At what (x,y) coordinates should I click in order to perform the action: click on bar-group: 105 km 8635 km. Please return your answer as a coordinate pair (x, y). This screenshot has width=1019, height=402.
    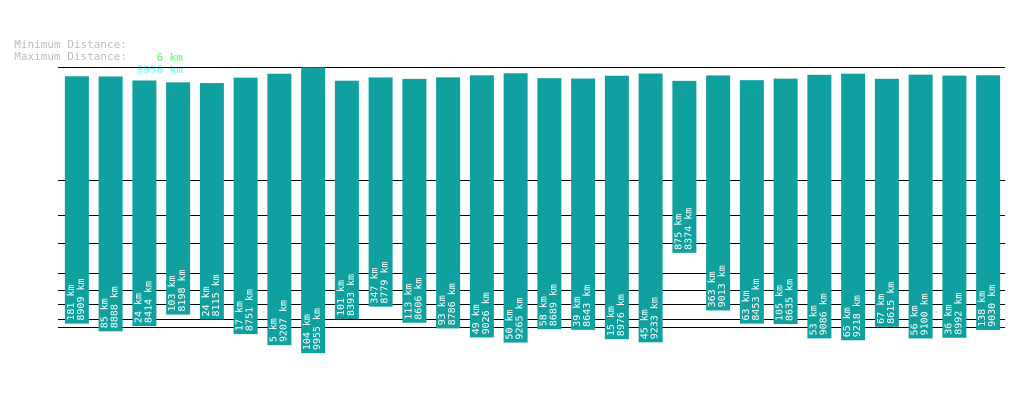
    Looking at the image, I should click on (785, 201).